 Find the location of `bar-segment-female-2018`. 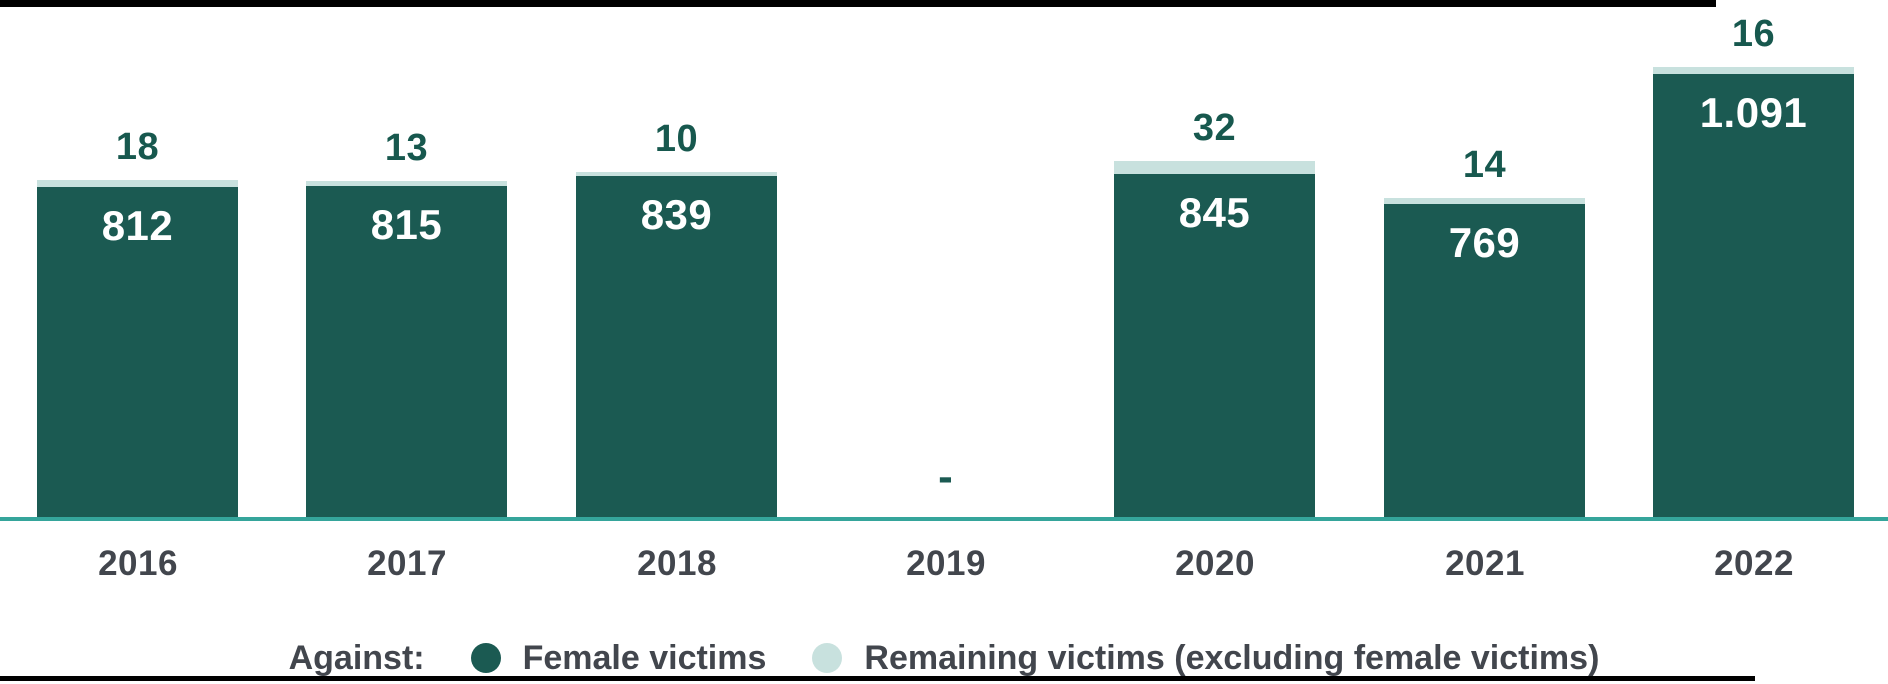

bar-segment-female-2018 is located at coordinates (676, 346).